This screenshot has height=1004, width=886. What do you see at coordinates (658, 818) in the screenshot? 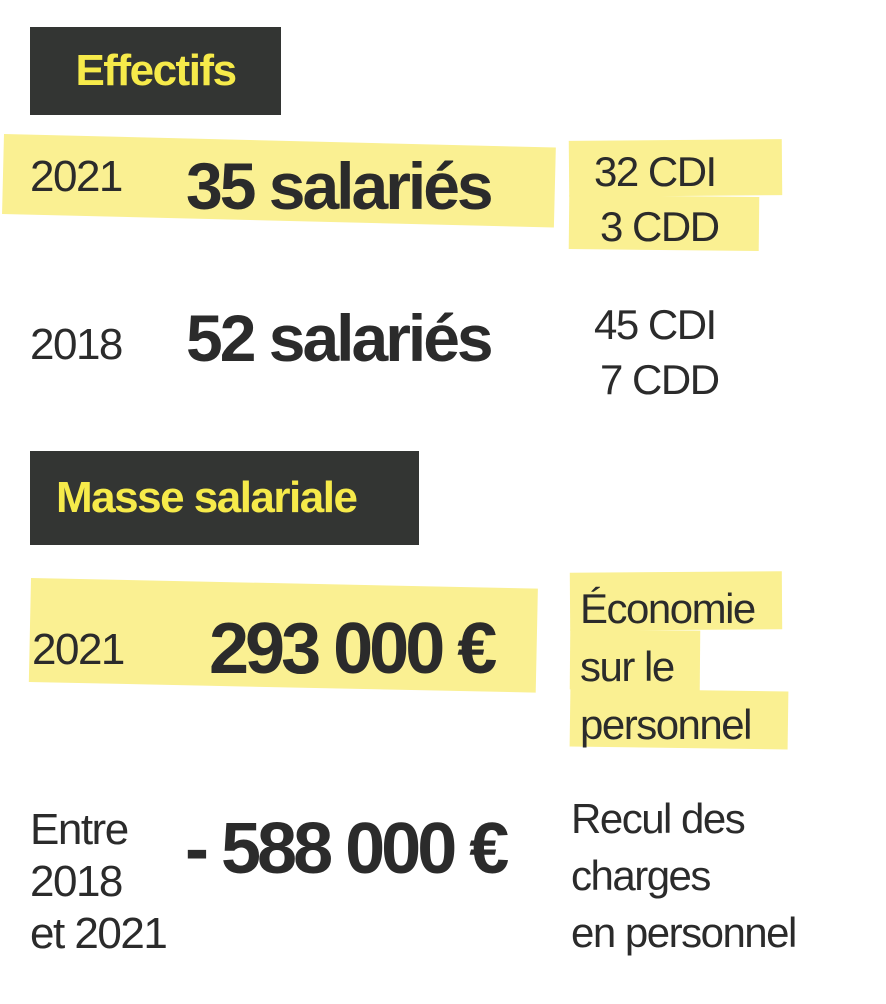
I see `masse-change-note-line1: Recul des` at bounding box center [658, 818].